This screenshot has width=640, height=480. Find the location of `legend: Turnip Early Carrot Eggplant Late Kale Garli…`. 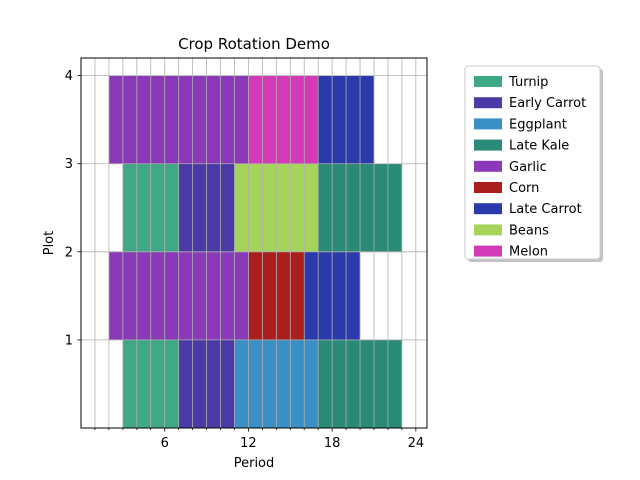

legend: Turnip Early Carrot Eggplant Late Kale Garli… is located at coordinates (533, 163).